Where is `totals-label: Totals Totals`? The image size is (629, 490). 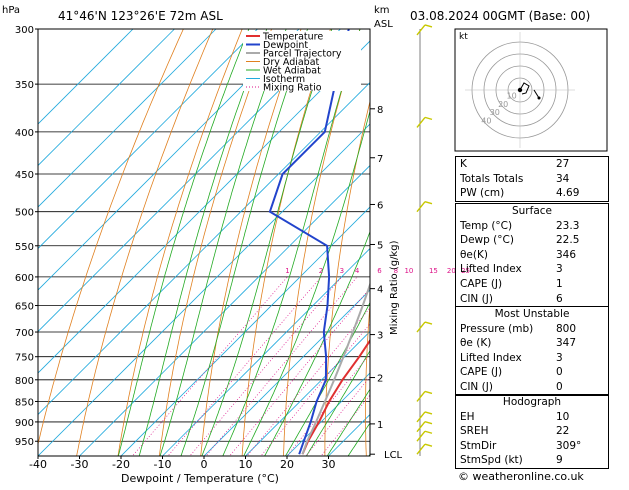
totals-label: Totals Totals is located at coordinates (508, 179).